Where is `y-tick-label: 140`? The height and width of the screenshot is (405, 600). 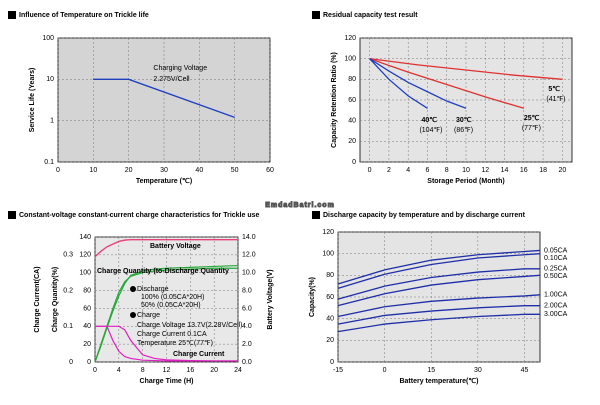 y-tick-label: 140 is located at coordinates (85, 237).